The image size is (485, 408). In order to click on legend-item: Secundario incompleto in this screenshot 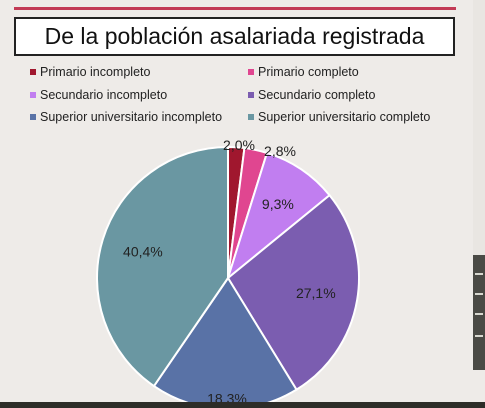, I will do `click(98, 95)`.